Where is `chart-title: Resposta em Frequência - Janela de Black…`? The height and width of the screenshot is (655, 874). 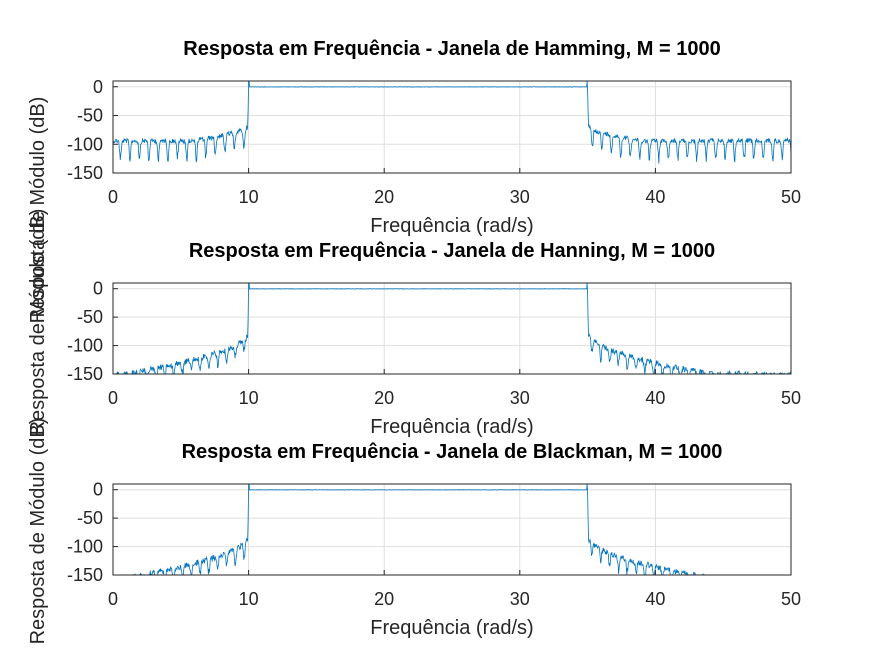
chart-title: Resposta em Frequência - Janela de Black… is located at coordinates (452, 452).